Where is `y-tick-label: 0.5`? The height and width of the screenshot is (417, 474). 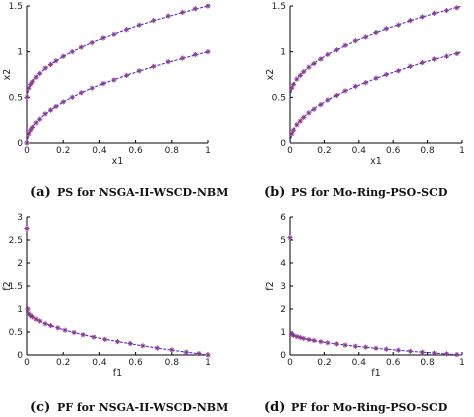
y-tick-label: 0.5 is located at coordinates (279, 98).